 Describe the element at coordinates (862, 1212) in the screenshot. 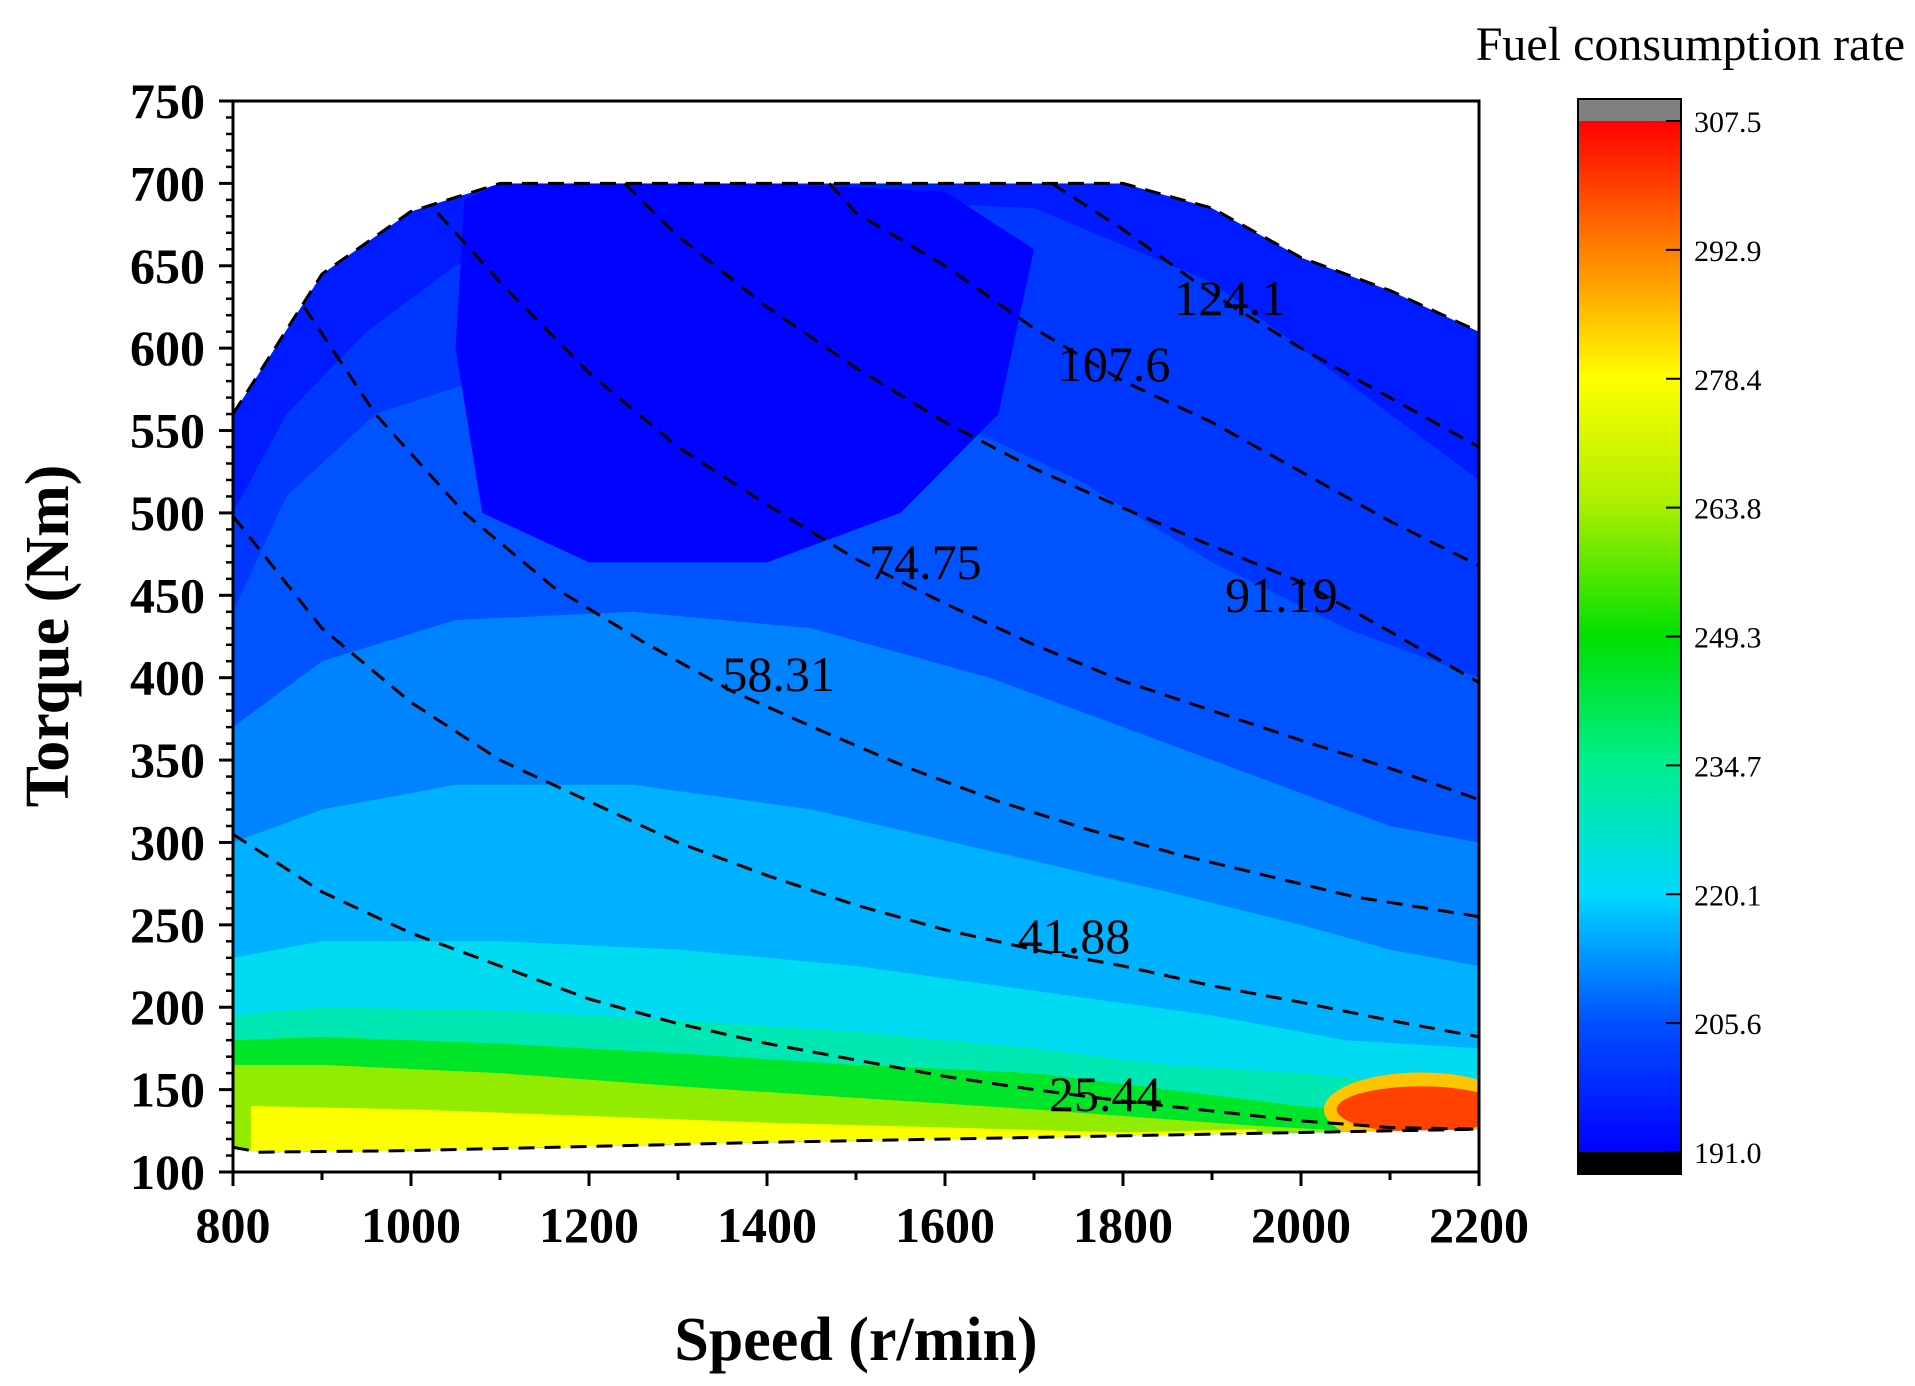

I see `x-axis: 800 1000 1200 1400 1600 1800 2000 2200` at that location.